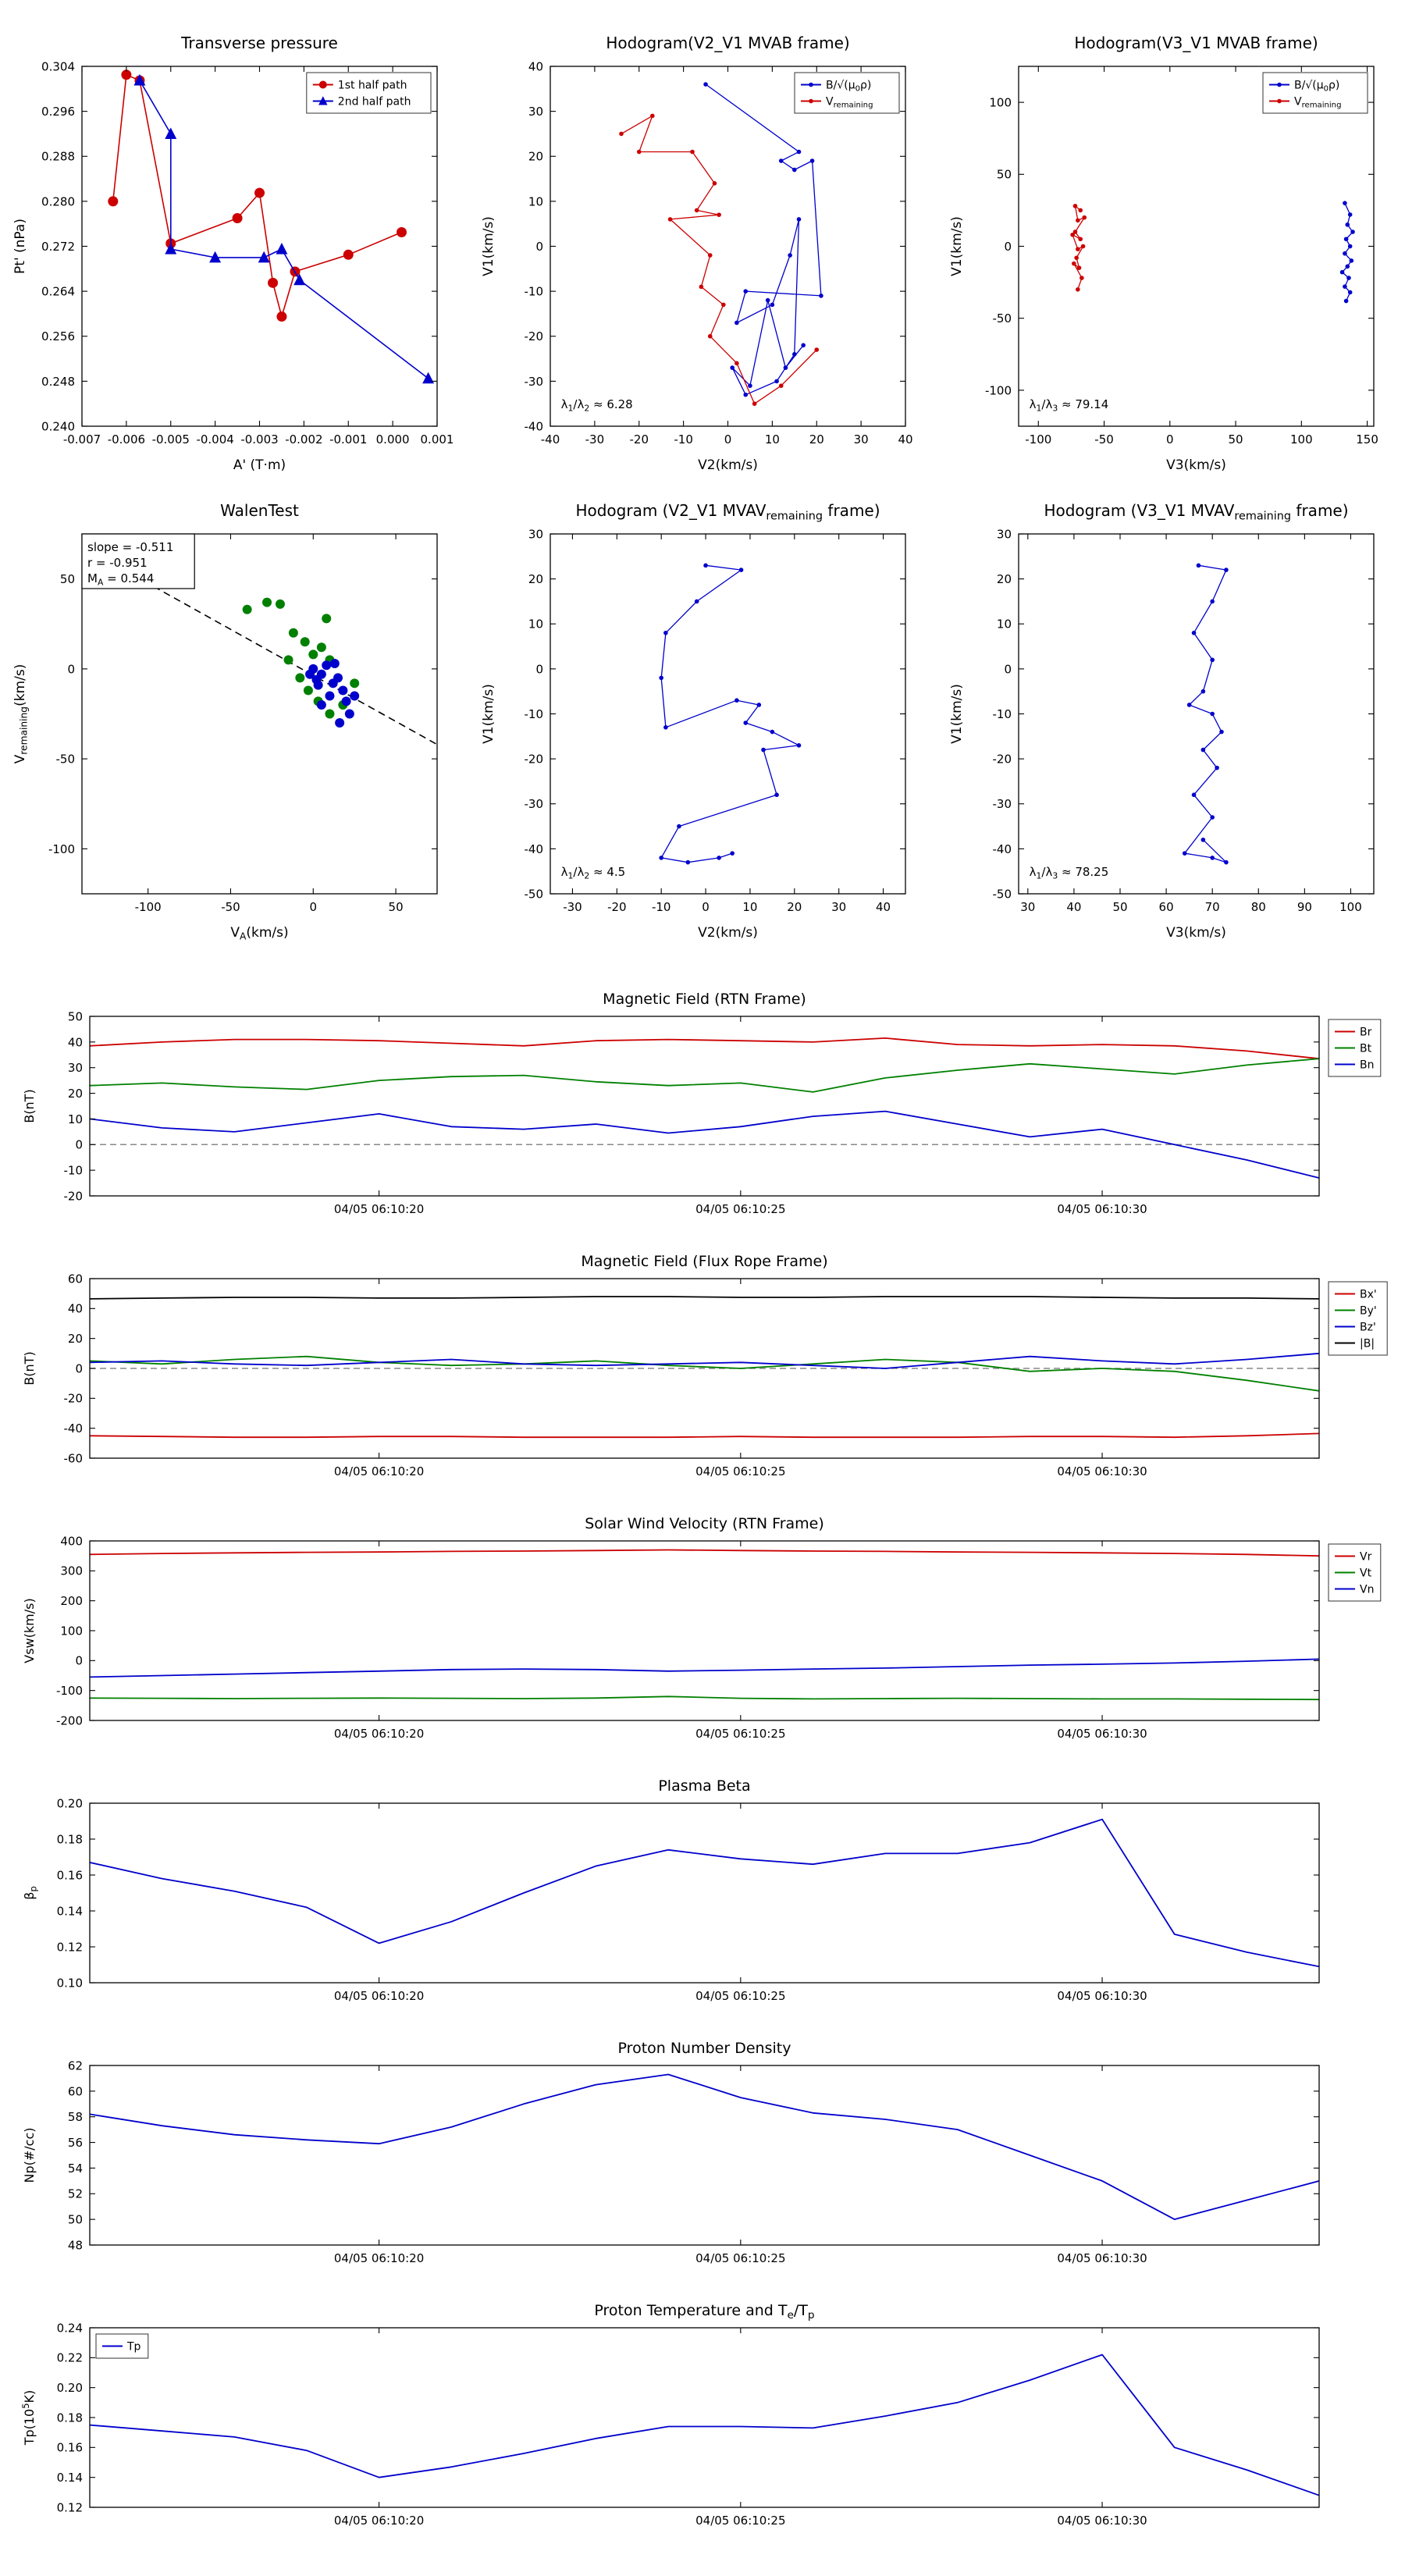 Image resolution: width=1405 pixels, height=2576 pixels. What do you see at coordinates (535, 426) in the screenshot?
I see `y-tick-label: -40` at bounding box center [535, 426].